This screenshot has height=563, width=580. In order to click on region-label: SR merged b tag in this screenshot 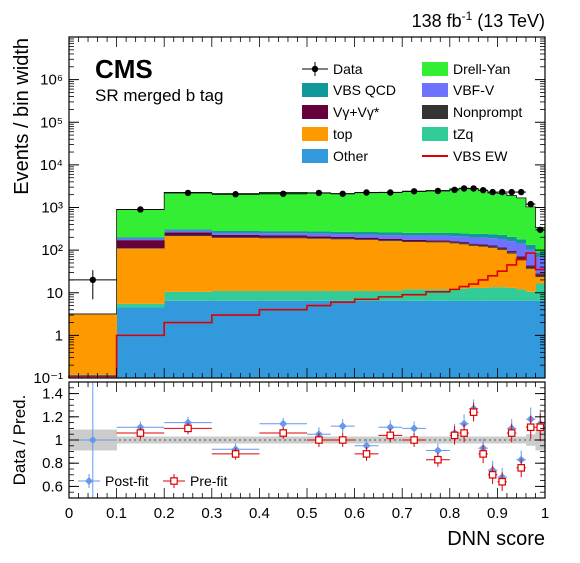, I will do `click(159, 95)`.